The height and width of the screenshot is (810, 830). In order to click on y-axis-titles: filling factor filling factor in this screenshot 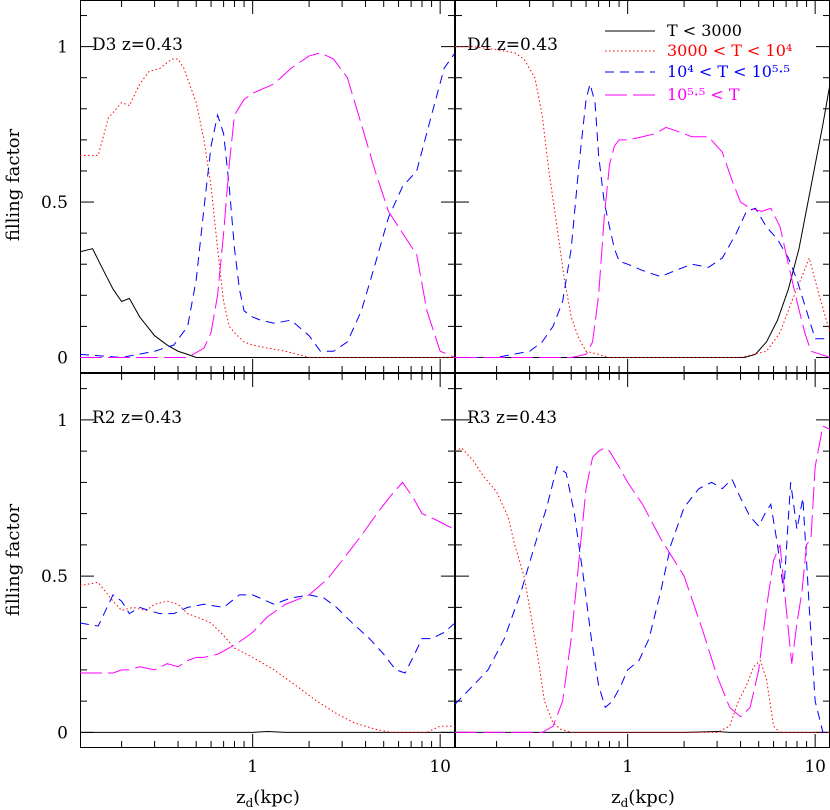, I will do `click(13, 372)`.